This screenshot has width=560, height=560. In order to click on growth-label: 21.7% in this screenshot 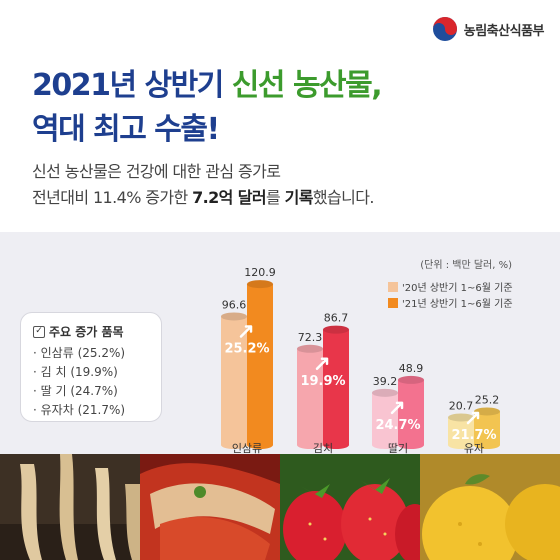, I will do `click(473, 435)`.